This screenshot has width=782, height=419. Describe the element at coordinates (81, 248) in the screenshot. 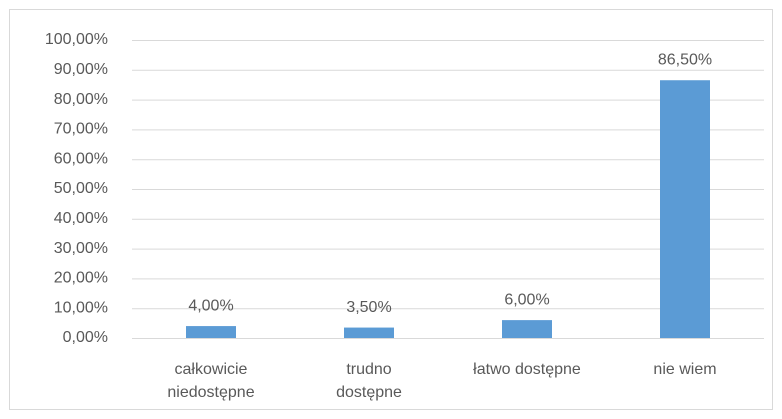

I see `y-tick-label: 30,00%` at that location.